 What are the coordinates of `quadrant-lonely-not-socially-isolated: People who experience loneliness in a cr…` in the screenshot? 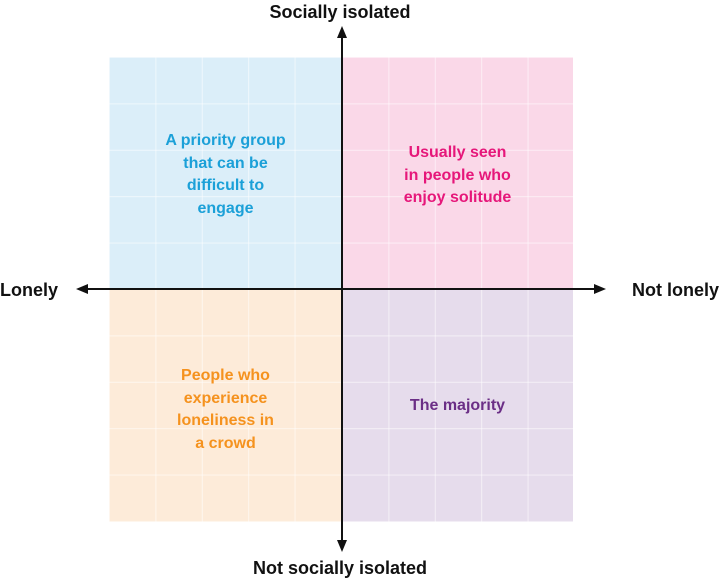 It's located at (225, 405).